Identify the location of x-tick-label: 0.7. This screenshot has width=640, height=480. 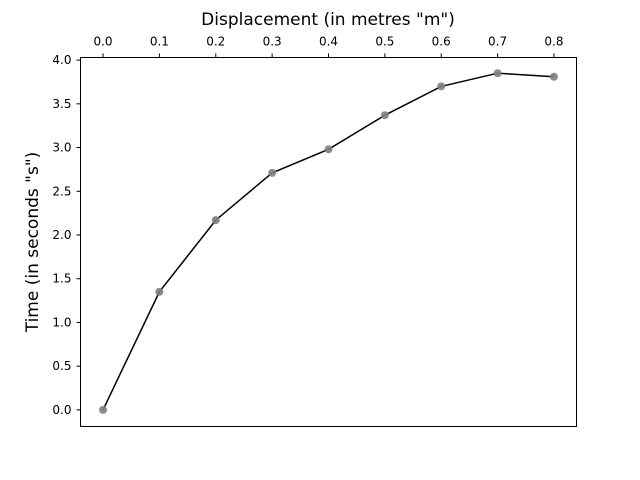
(497, 42).